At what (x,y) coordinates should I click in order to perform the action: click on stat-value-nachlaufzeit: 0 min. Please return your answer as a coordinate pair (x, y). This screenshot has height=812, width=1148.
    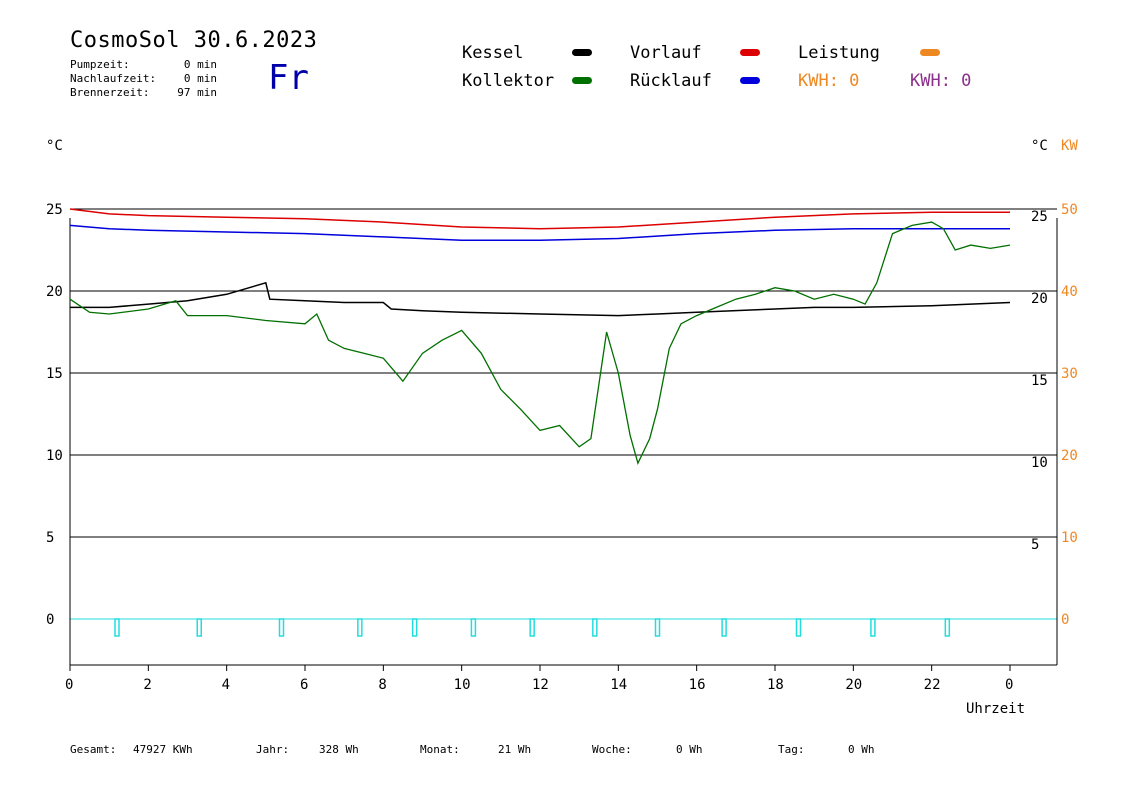
    Looking at the image, I should click on (200, 78).